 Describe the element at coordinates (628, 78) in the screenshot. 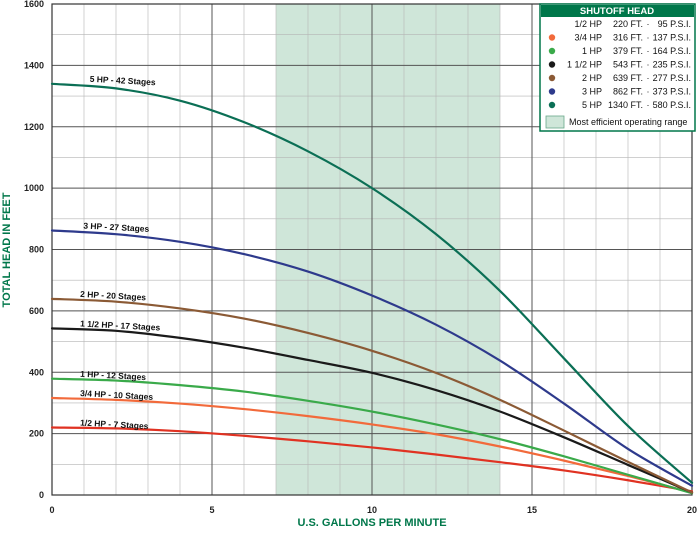

I see `legend-feet: 639 FT.` at that location.